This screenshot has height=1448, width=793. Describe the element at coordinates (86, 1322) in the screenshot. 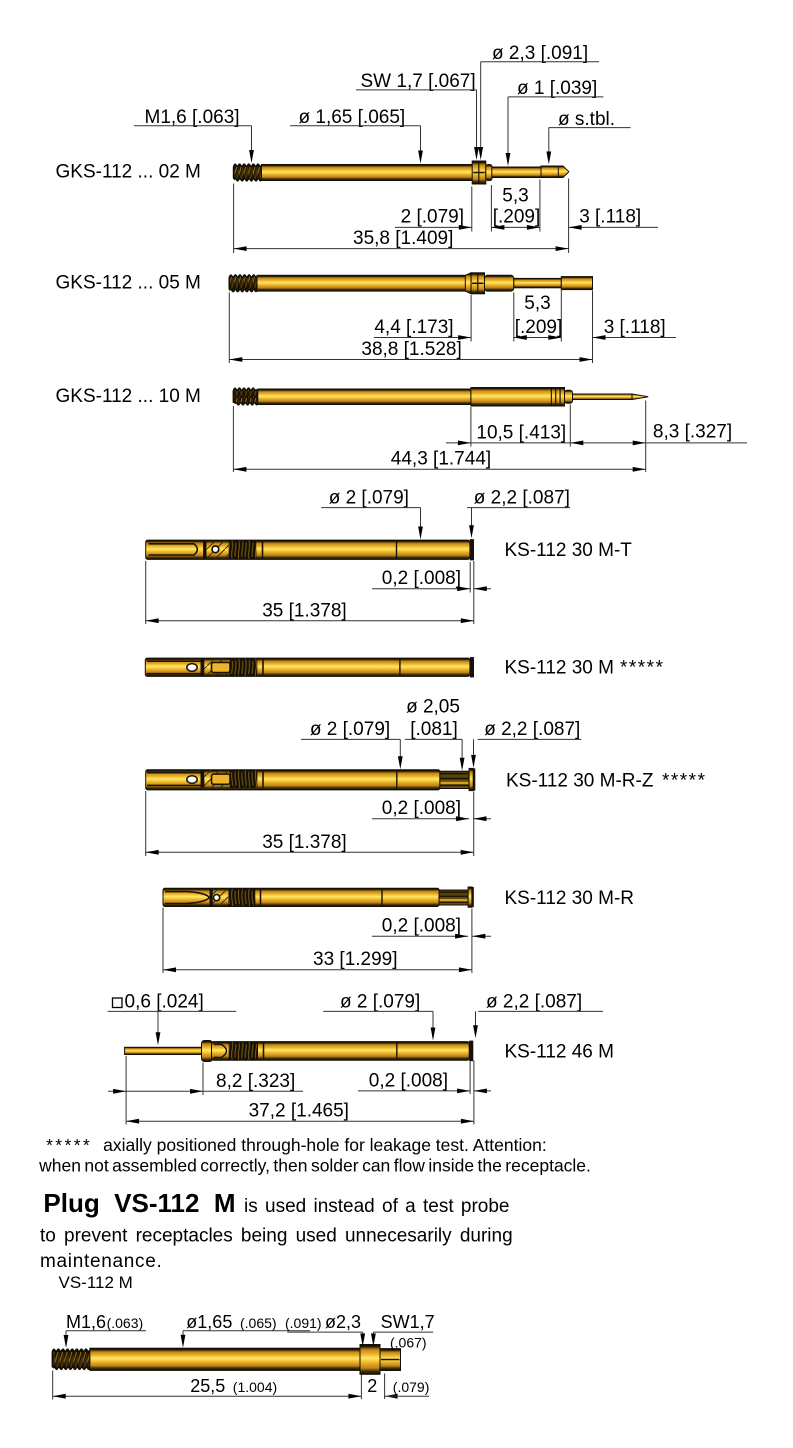

I see `svg-text: M1,6` at that location.